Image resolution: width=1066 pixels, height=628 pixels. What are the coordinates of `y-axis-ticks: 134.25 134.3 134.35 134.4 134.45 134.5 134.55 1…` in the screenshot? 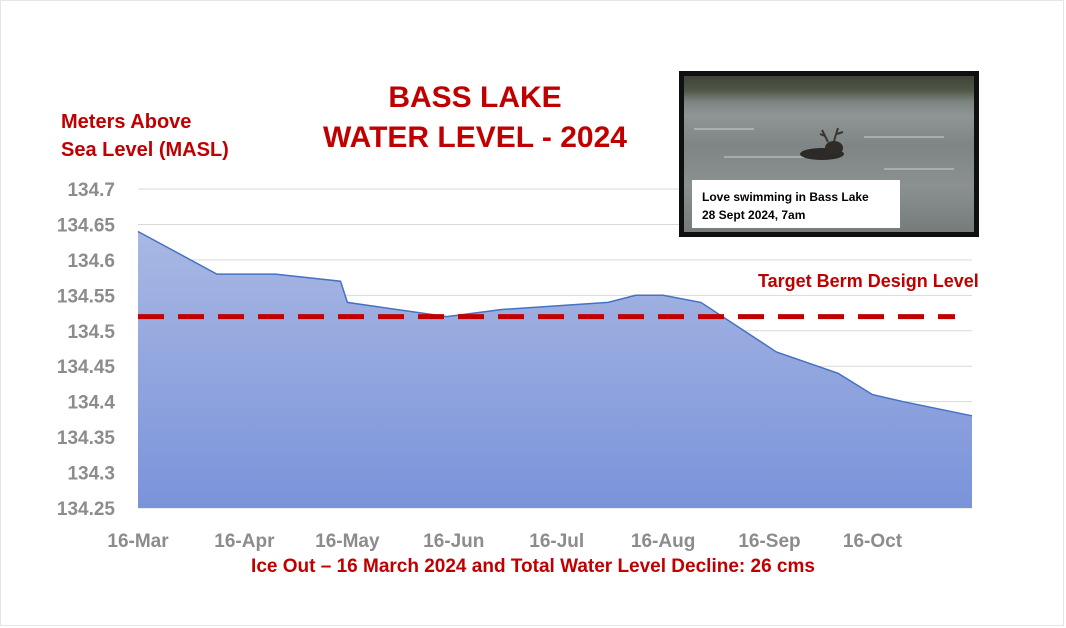 It's located at (86, 350).